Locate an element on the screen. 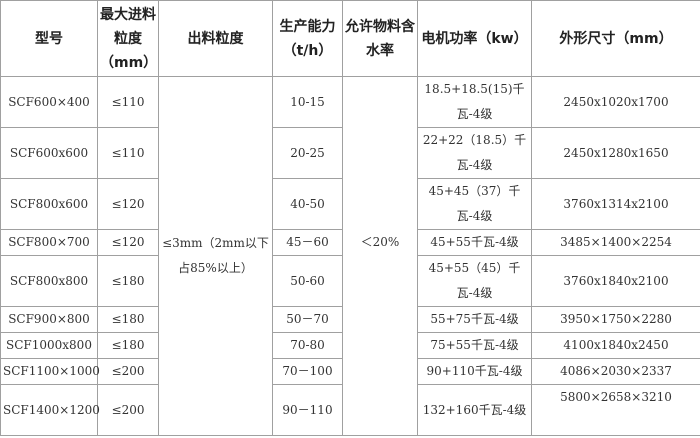 The width and height of the screenshot is (700, 438). cell-motor-power: 90+110千瓦-4级 is located at coordinates (474, 371).